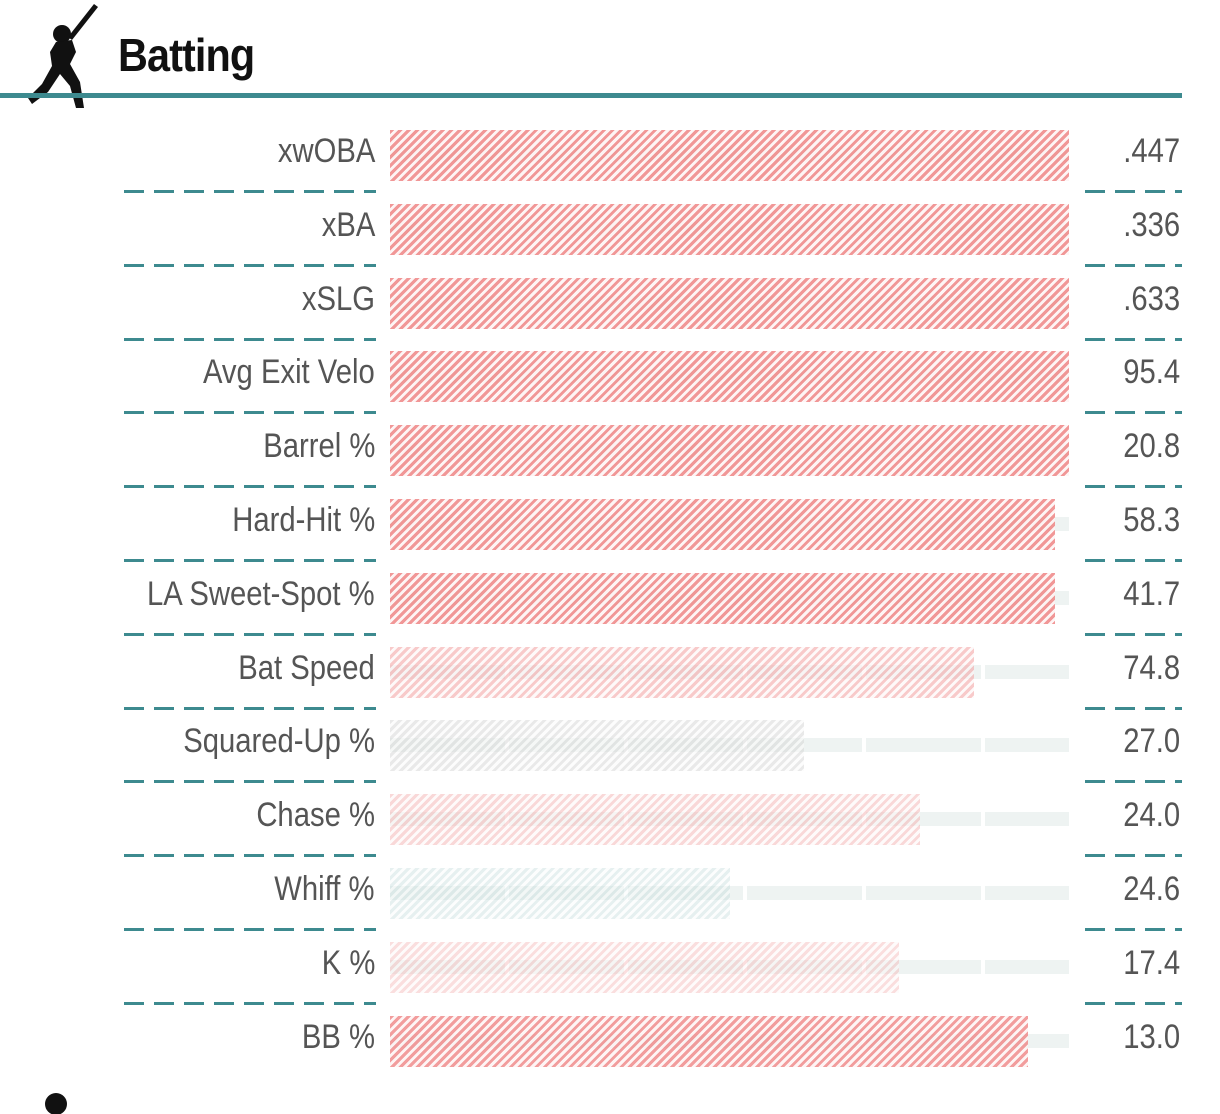 This screenshot has width=1220, height=1114. I want to click on stat-label: Bat Speed, so click(306, 667).